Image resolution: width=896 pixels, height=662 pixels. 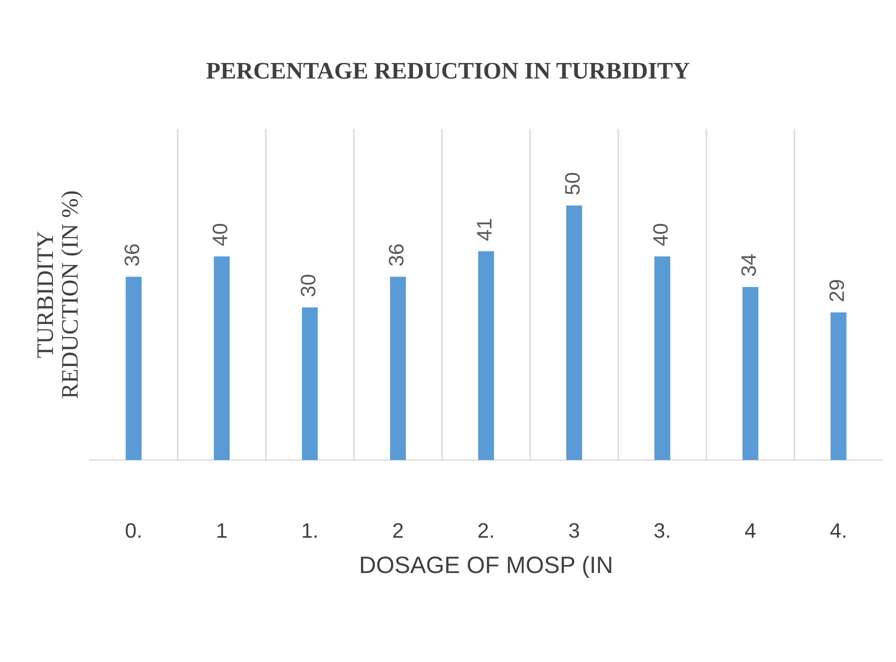 What do you see at coordinates (572, 183) in the screenshot?
I see `data-label: 50` at bounding box center [572, 183].